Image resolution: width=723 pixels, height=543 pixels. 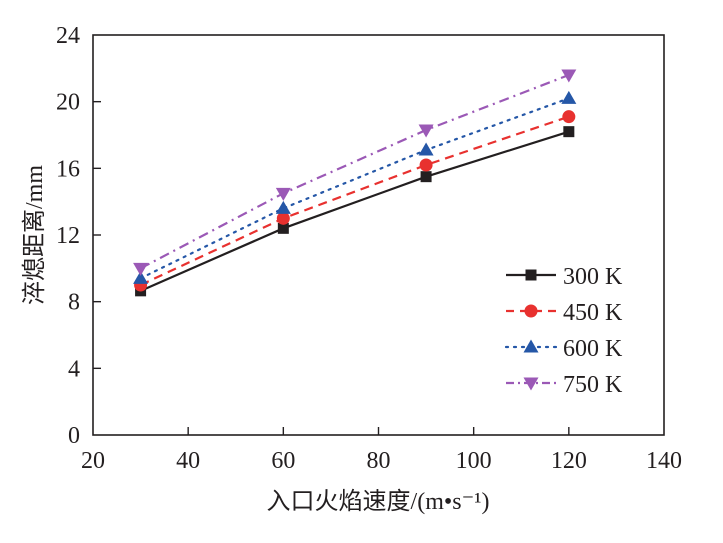 What do you see at coordinates (593, 385) in the screenshot?
I see `legend-label: 750 K` at bounding box center [593, 385].